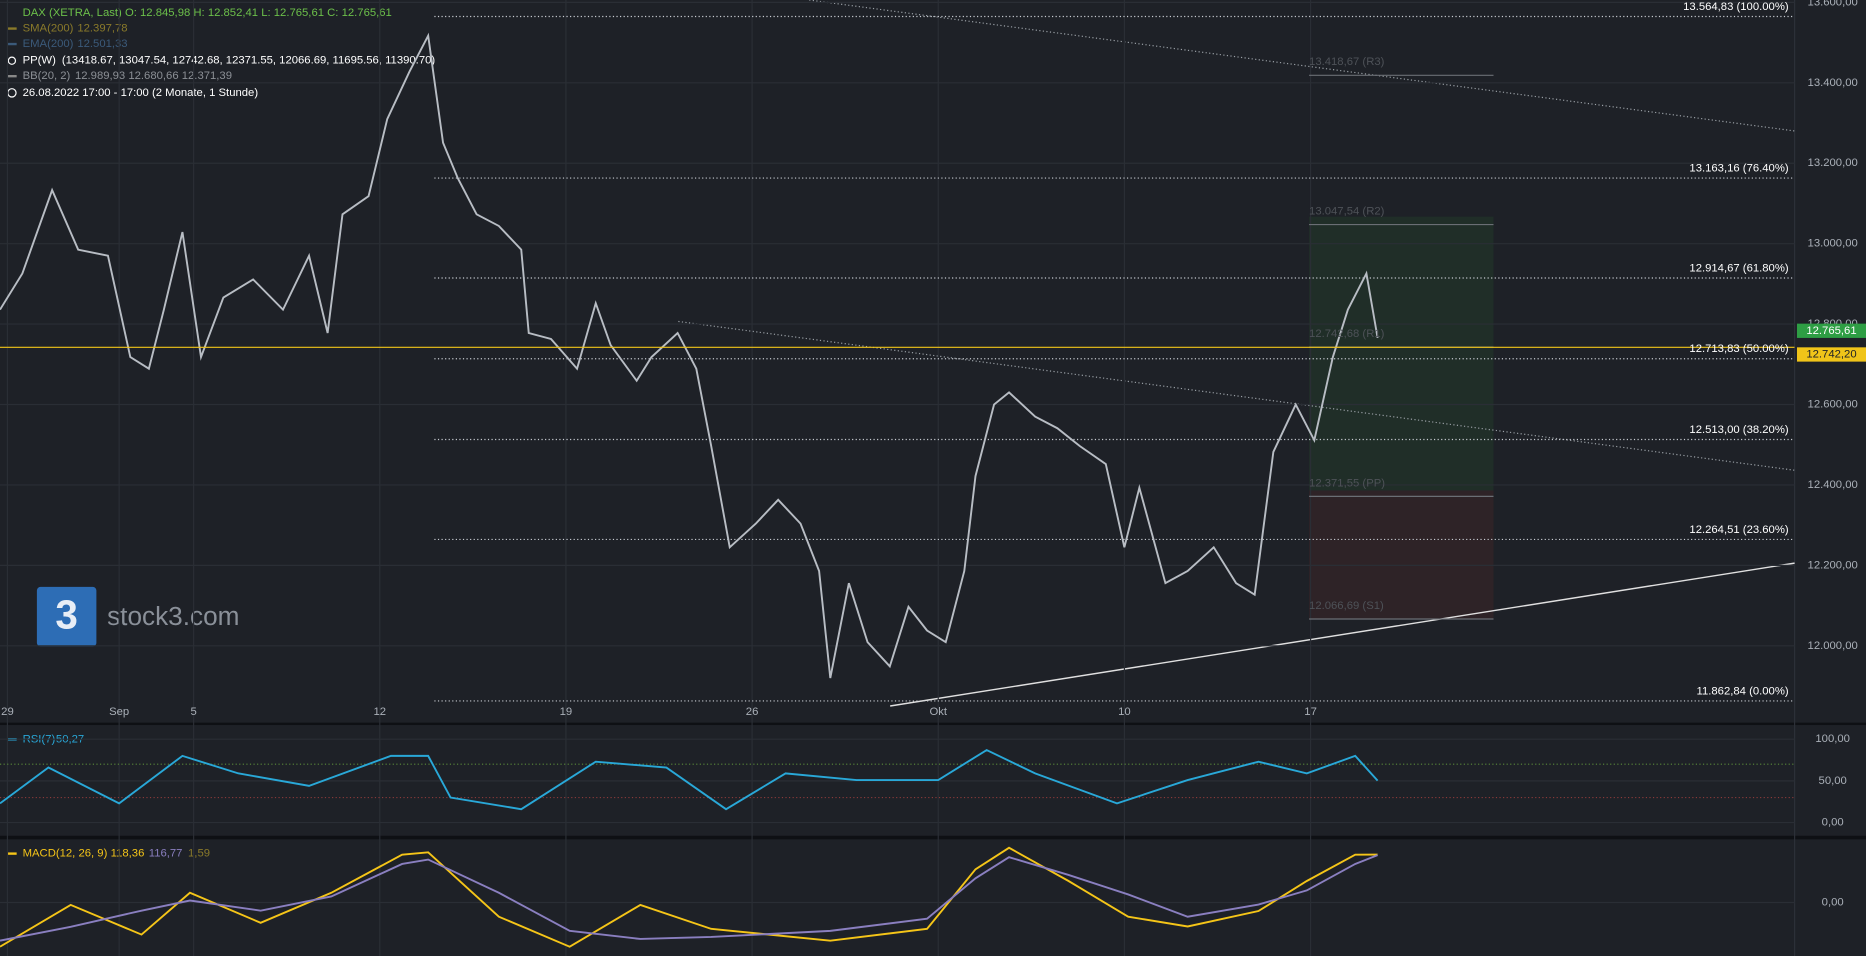  What do you see at coordinates (1833, 4) in the screenshot?
I see `y-tick-label: 13.600,00` at bounding box center [1833, 4].